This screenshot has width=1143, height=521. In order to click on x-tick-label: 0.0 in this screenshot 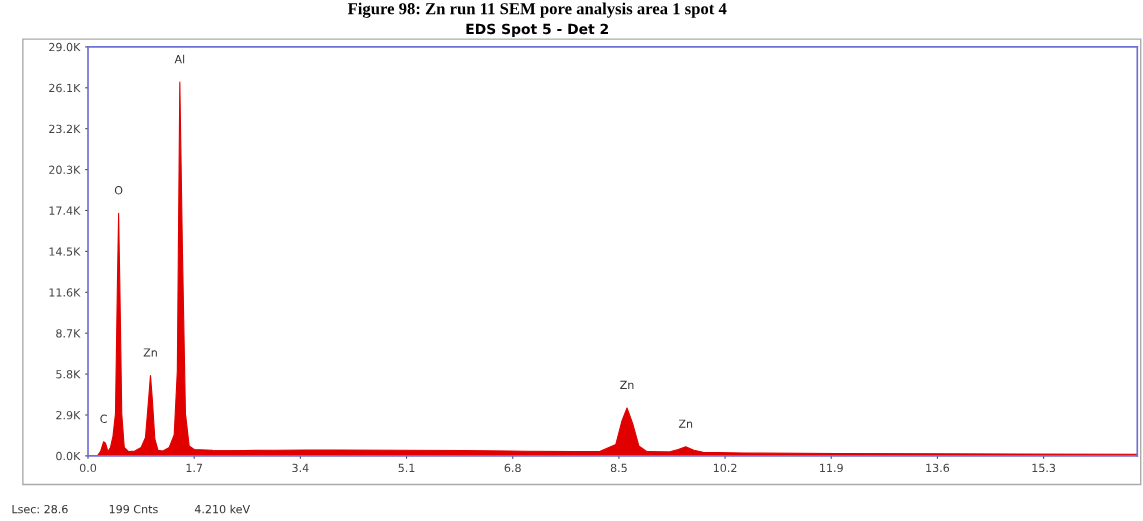, I will do `click(88, 468)`.